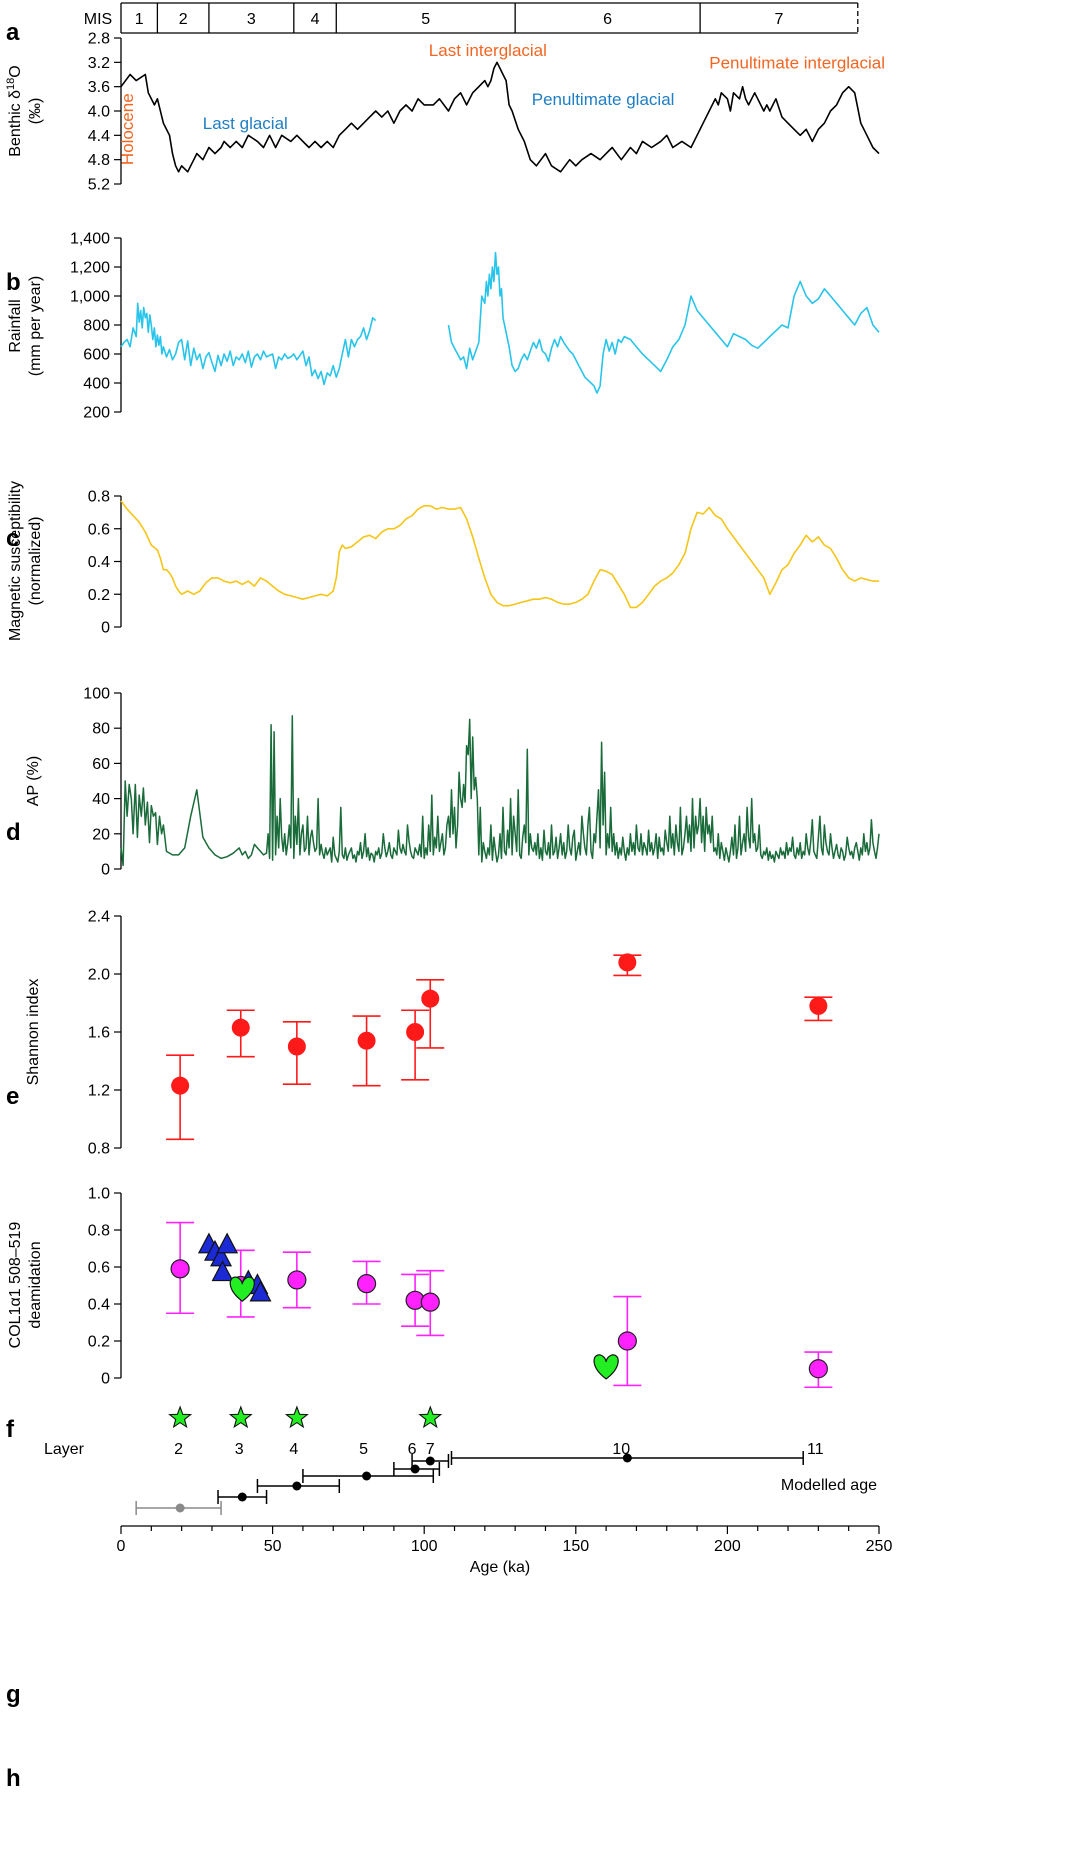  Describe the element at coordinates (99, 1194) in the screenshot. I see `panel-f-y-tick-label: 1.0` at that location.